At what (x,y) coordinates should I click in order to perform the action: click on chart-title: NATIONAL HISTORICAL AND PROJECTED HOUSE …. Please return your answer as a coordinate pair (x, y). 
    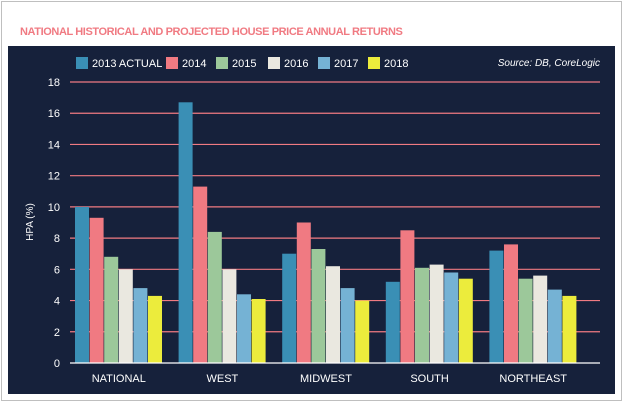
    Looking at the image, I should click on (211, 32).